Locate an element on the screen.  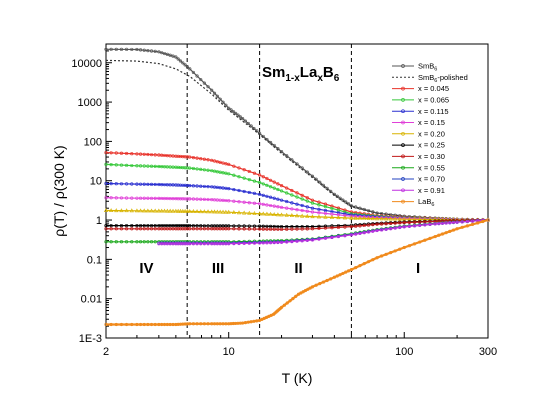
legend-item: x = 0.065 is located at coordinates (420, 100).